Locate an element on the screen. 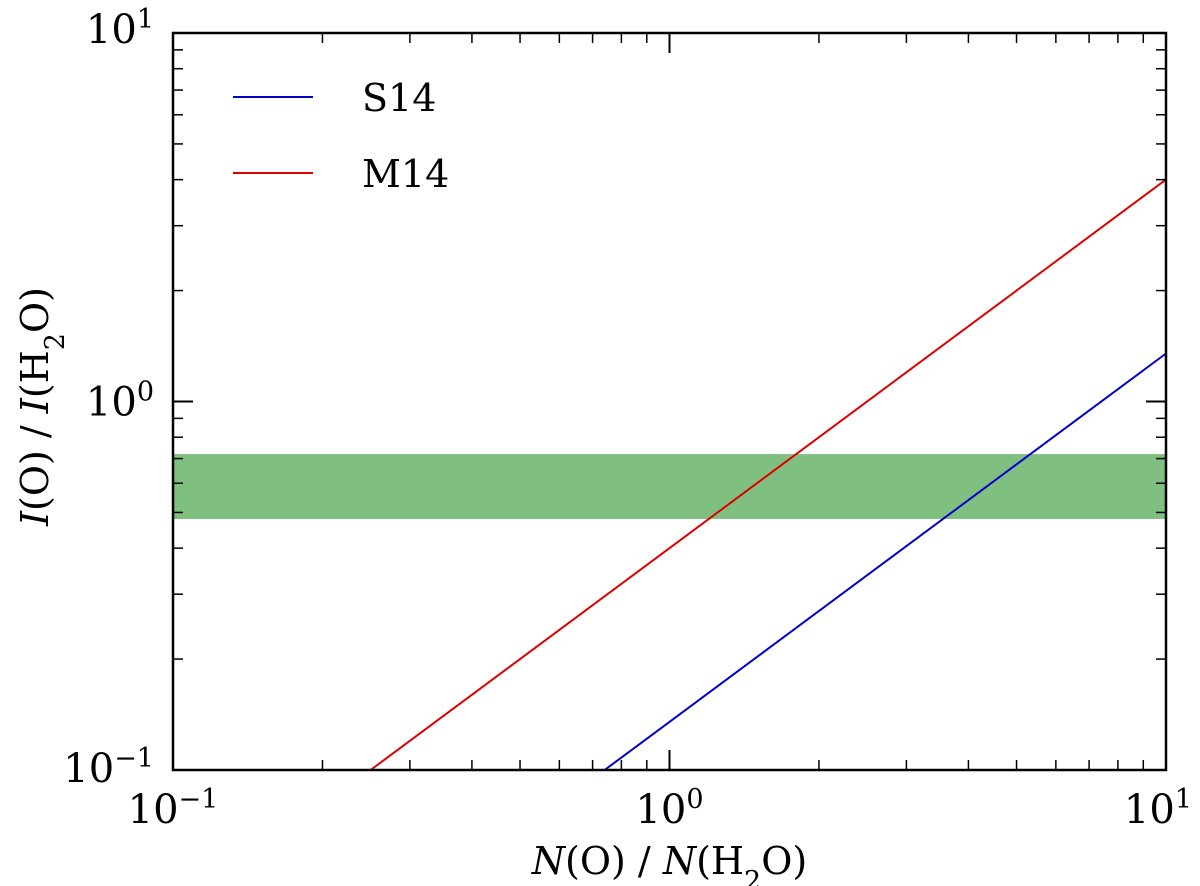 The image size is (1200, 886). x-tick-label: 10⁻¹ is located at coordinates (173, 809).